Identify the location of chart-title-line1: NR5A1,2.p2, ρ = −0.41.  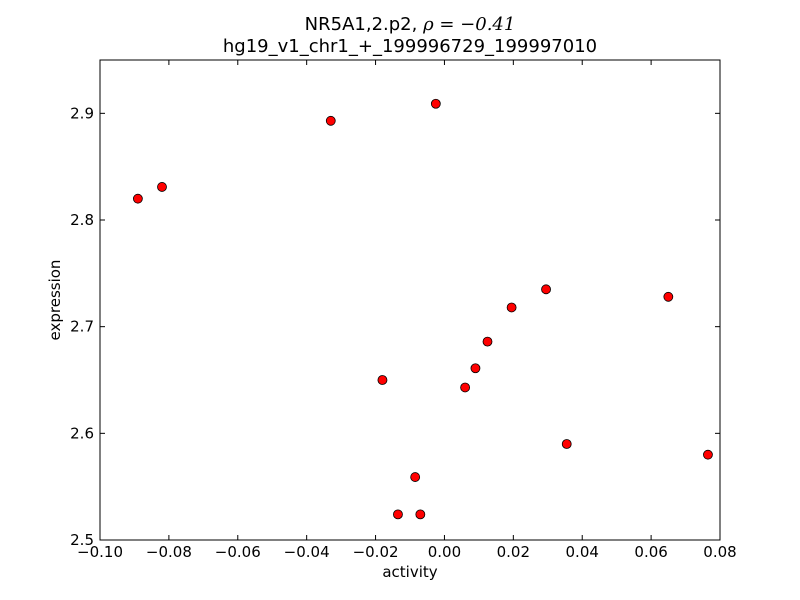
(410, 24).